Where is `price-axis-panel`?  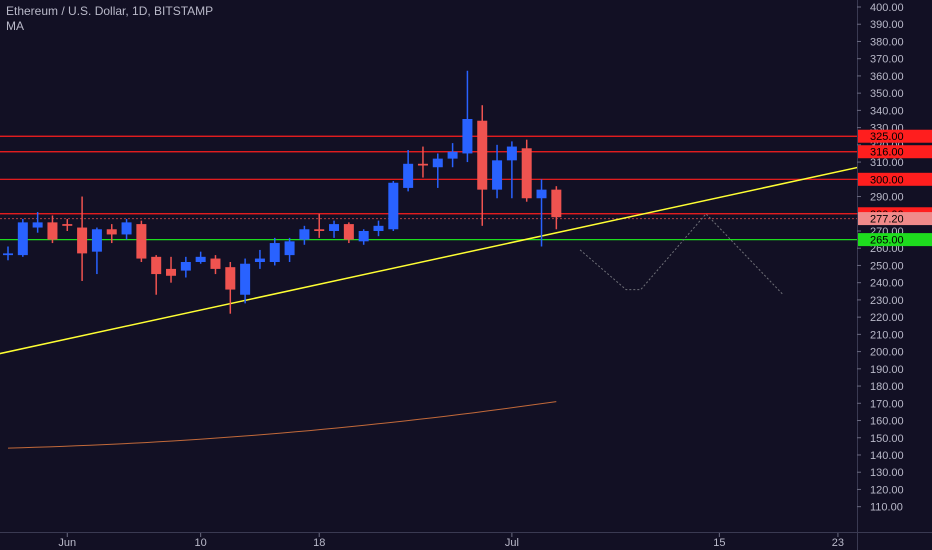
price-axis-panel is located at coordinates (894, 275).